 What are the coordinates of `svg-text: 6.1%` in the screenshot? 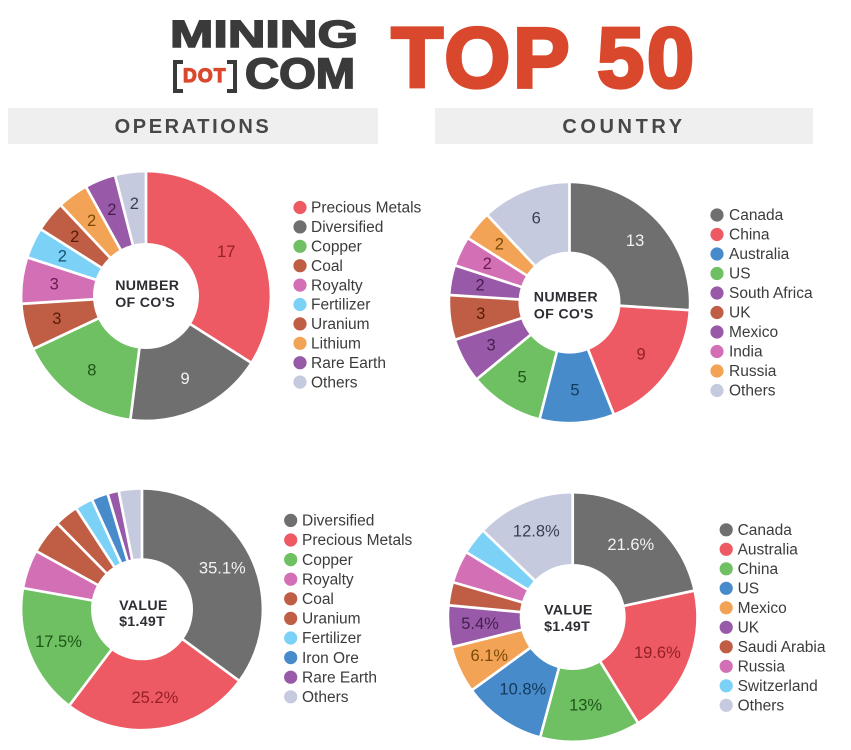 It's located at (489, 656).